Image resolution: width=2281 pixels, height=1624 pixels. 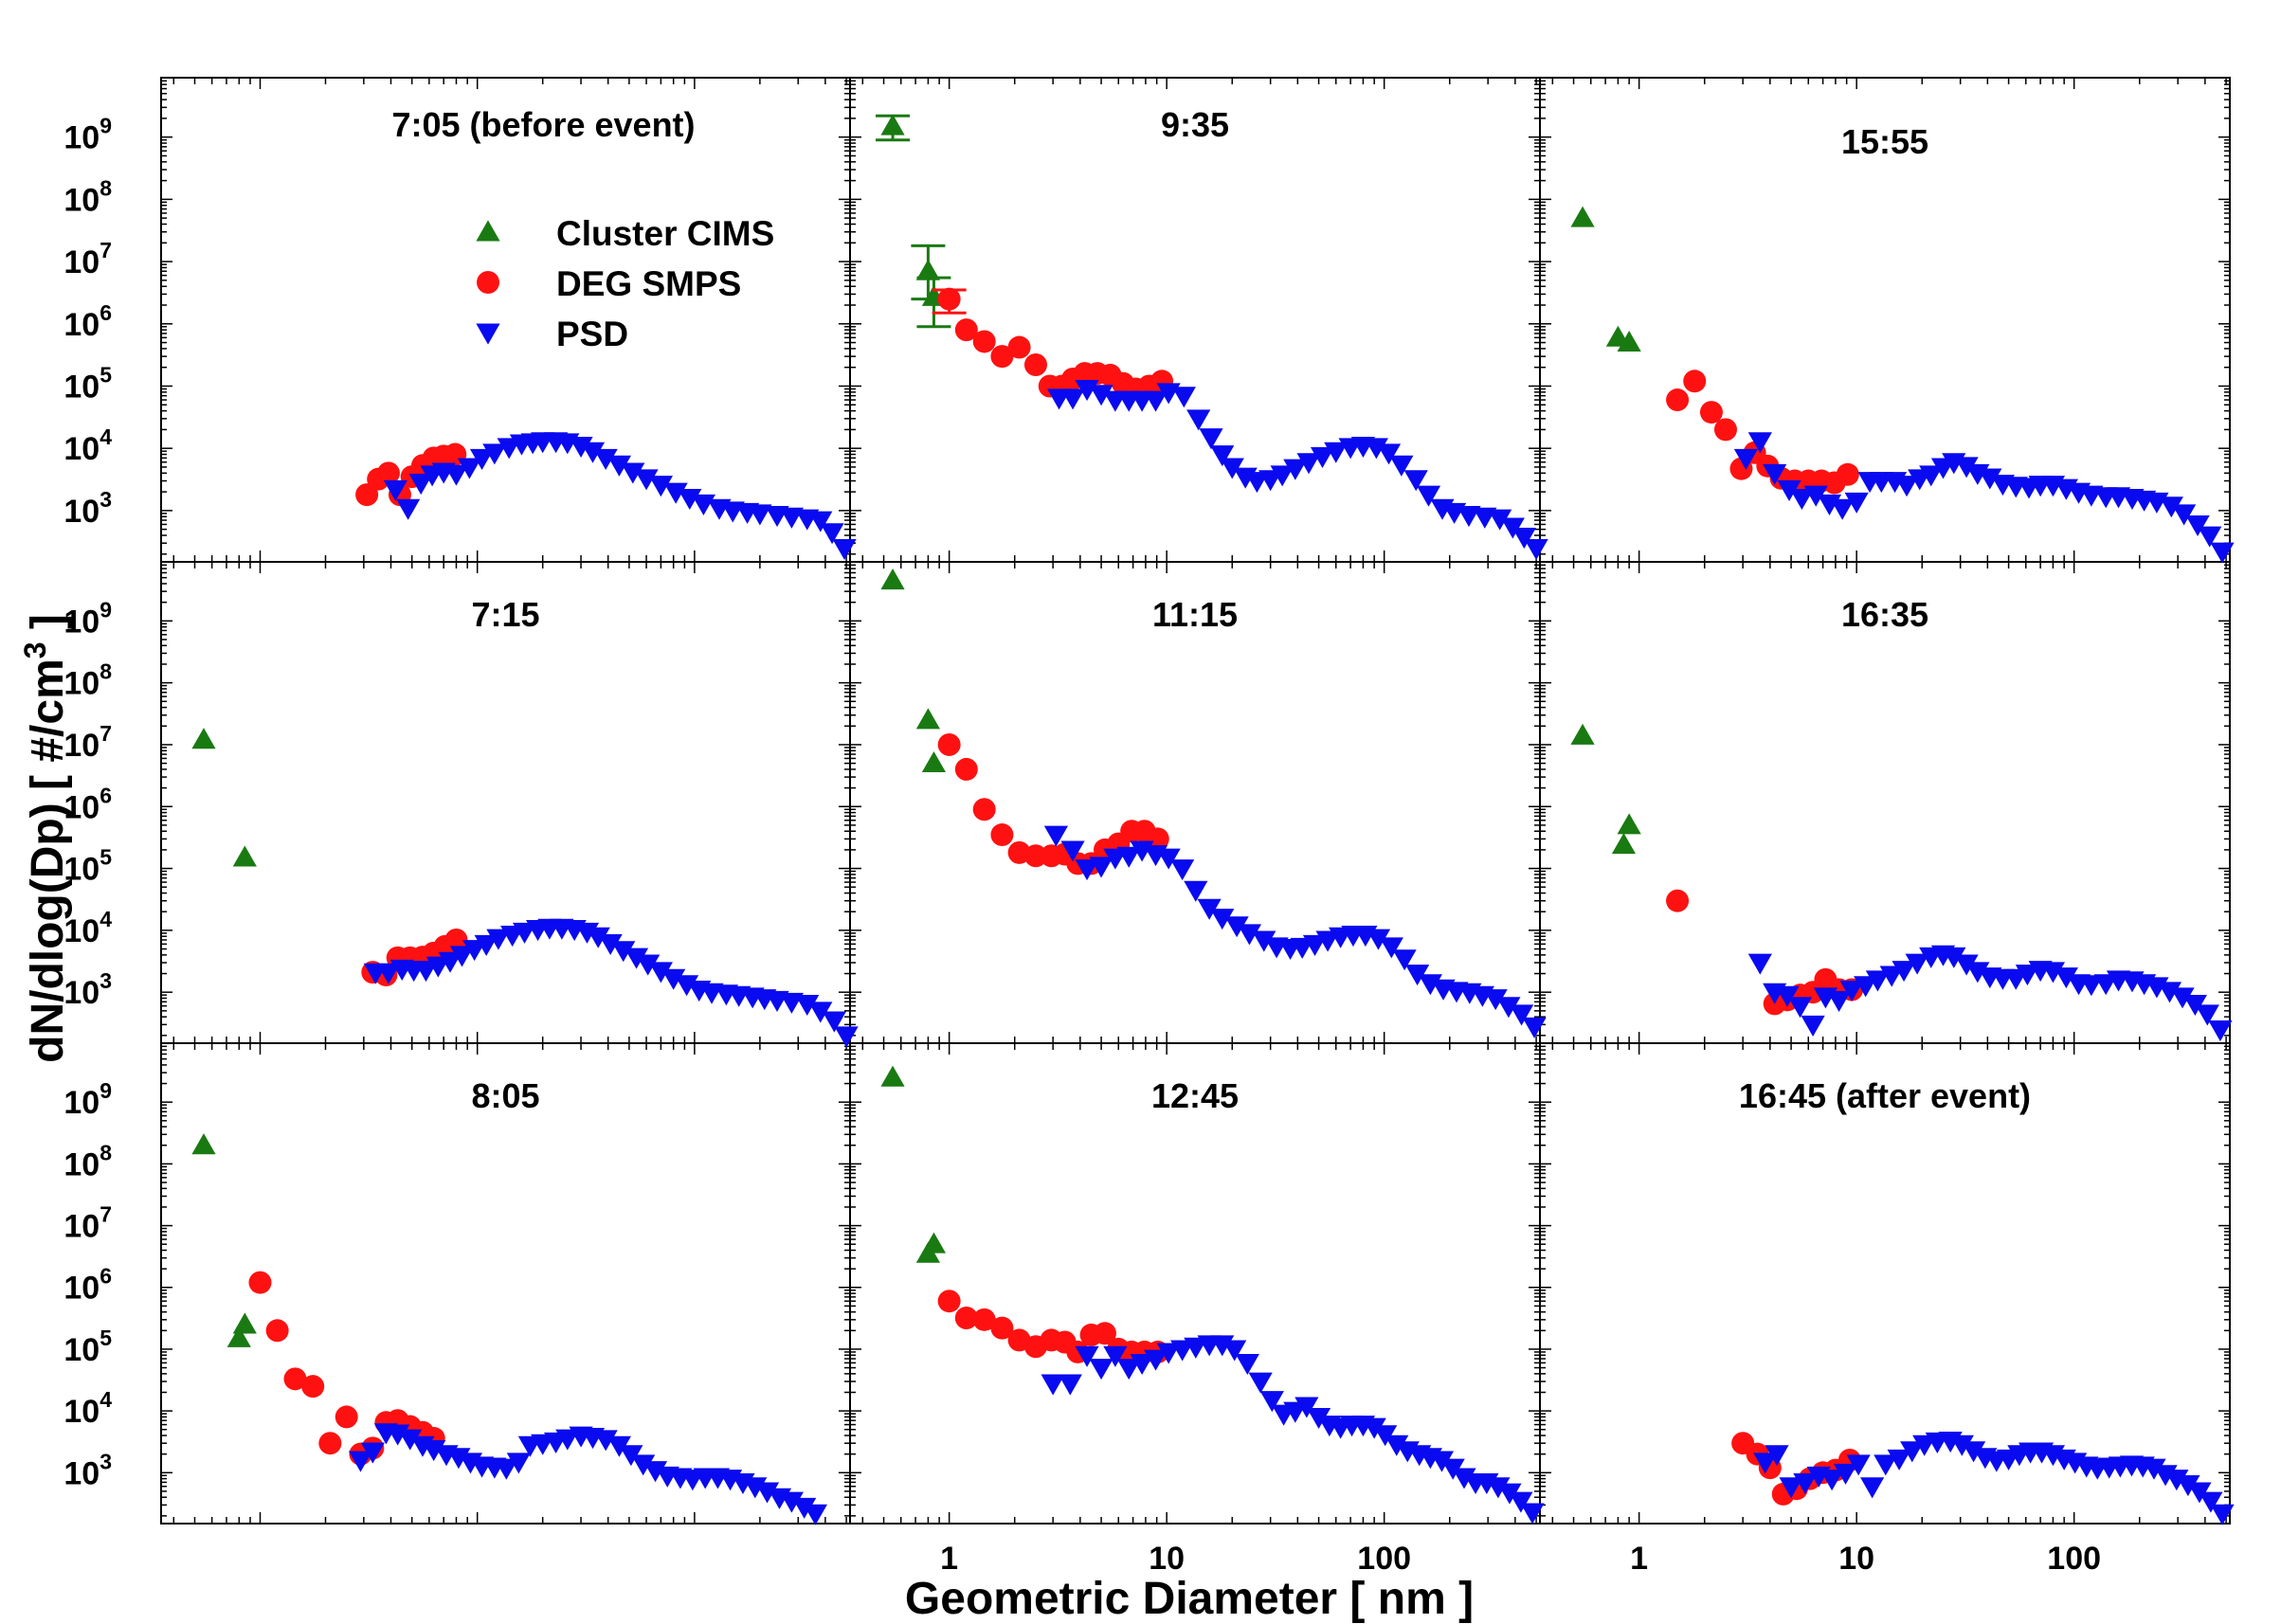 I want to click on y-axis-label: dN/dlog(Dp) [ #/cm3 ], so click(x=45, y=838).